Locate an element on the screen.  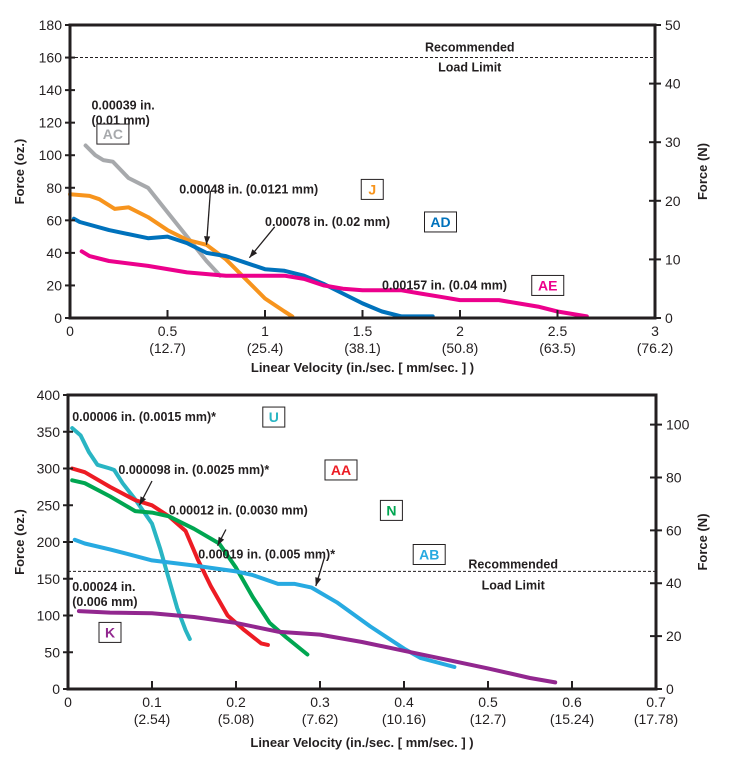
x-tick-label: 1.5 is located at coordinates (363, 331).